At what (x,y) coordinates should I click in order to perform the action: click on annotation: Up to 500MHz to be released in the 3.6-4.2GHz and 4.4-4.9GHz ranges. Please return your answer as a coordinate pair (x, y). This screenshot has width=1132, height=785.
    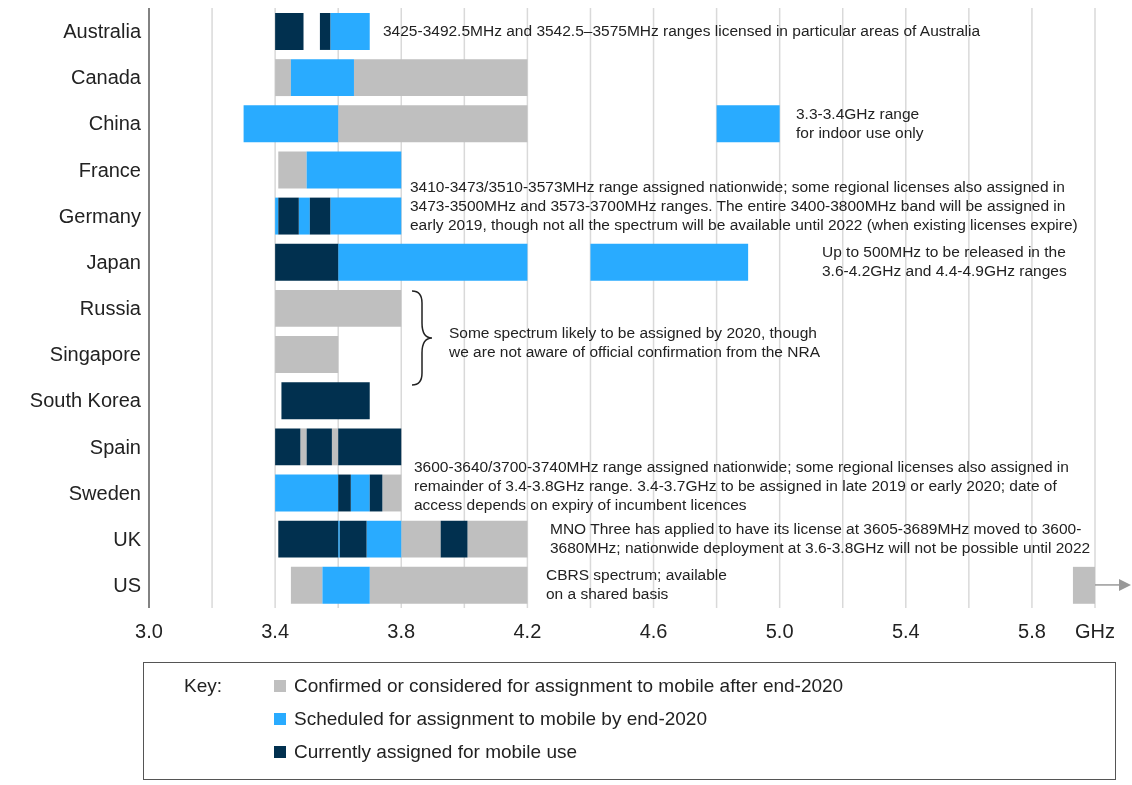
    Looking at the image, I should click on (944, 261).